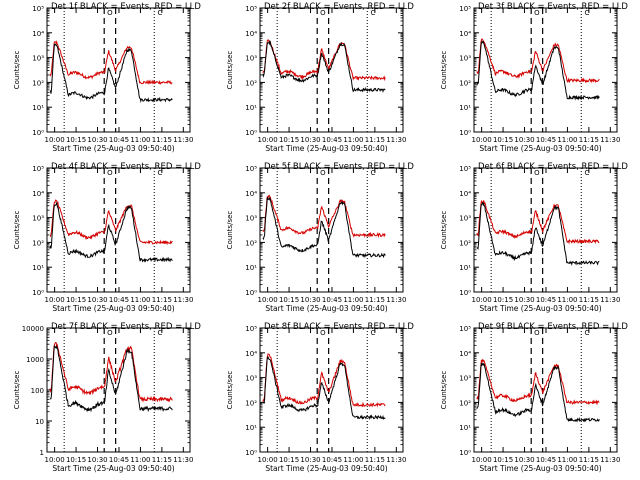 This screenshot has width=640, height=480. Describe the element at coordinates (126, 167) in the screenshot. I see `panel-title: Det 4f BLACK = Events, RED = LLD` at that location.